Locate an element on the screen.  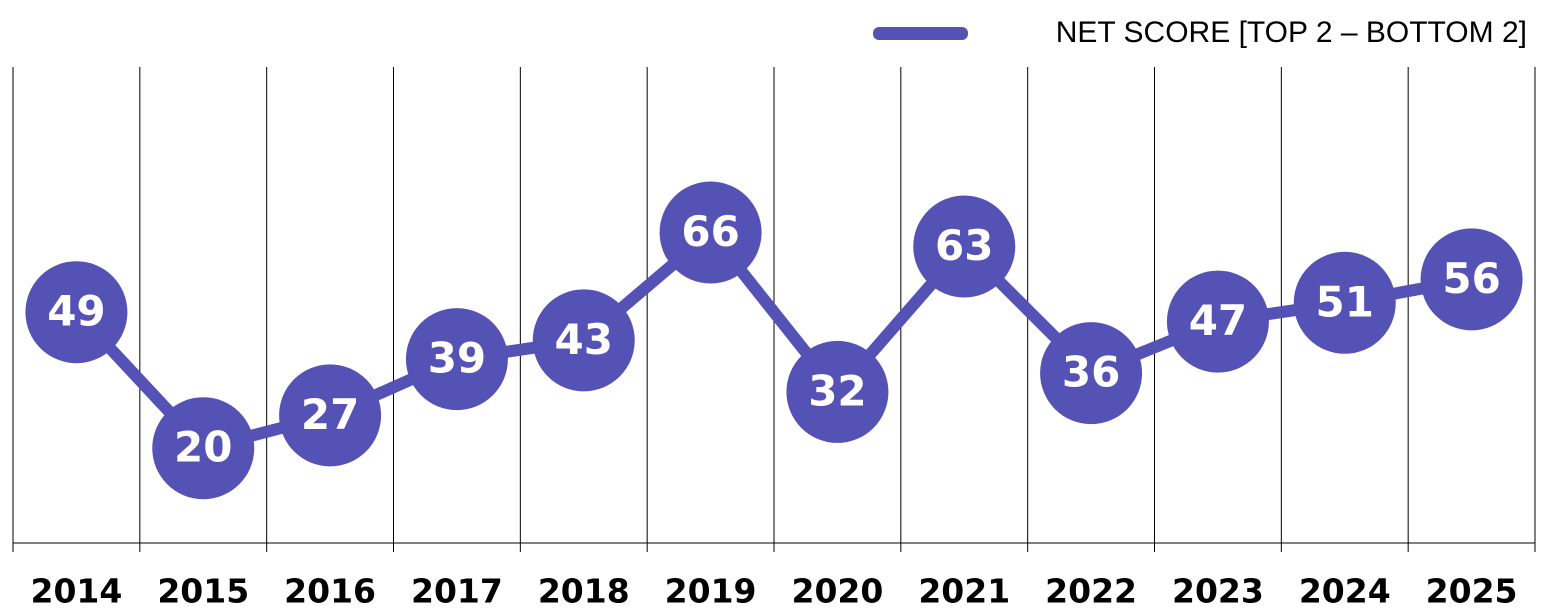
value-label: 49 is located at coordinates (76, 311).